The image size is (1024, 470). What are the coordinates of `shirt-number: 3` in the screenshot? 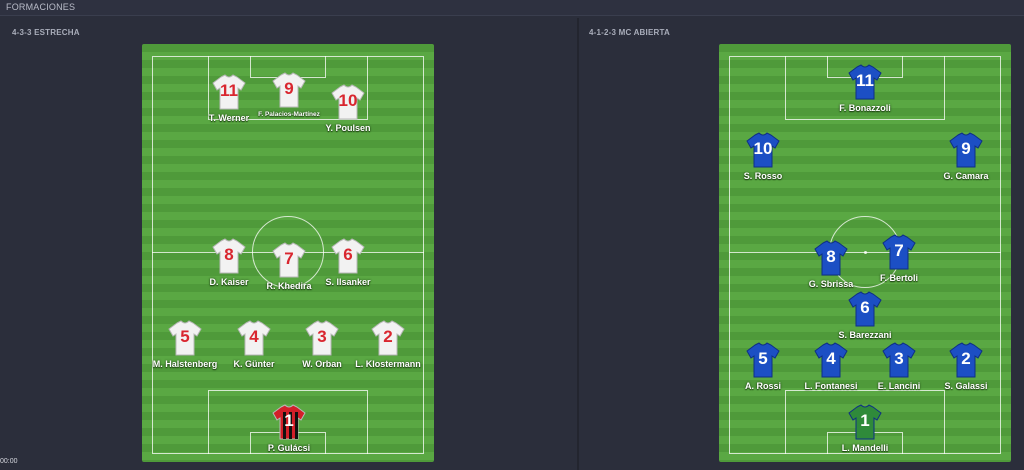 It's located at (322, 336).